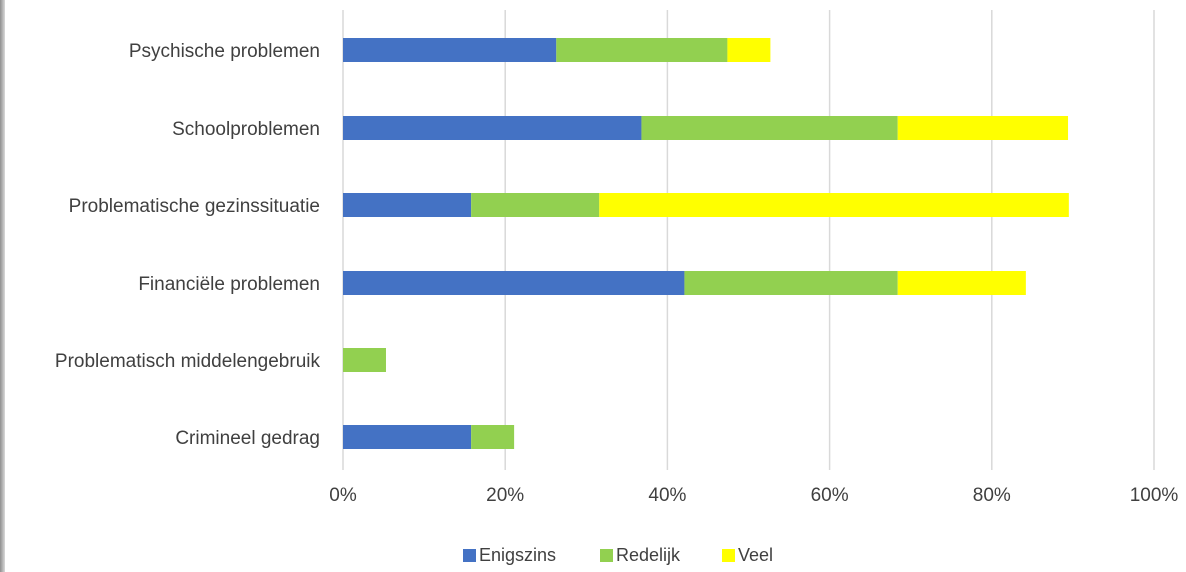 The height and width of the screenshot is (572, 1186). I want to click on x-tick-label: 80%, so click(992, 495).